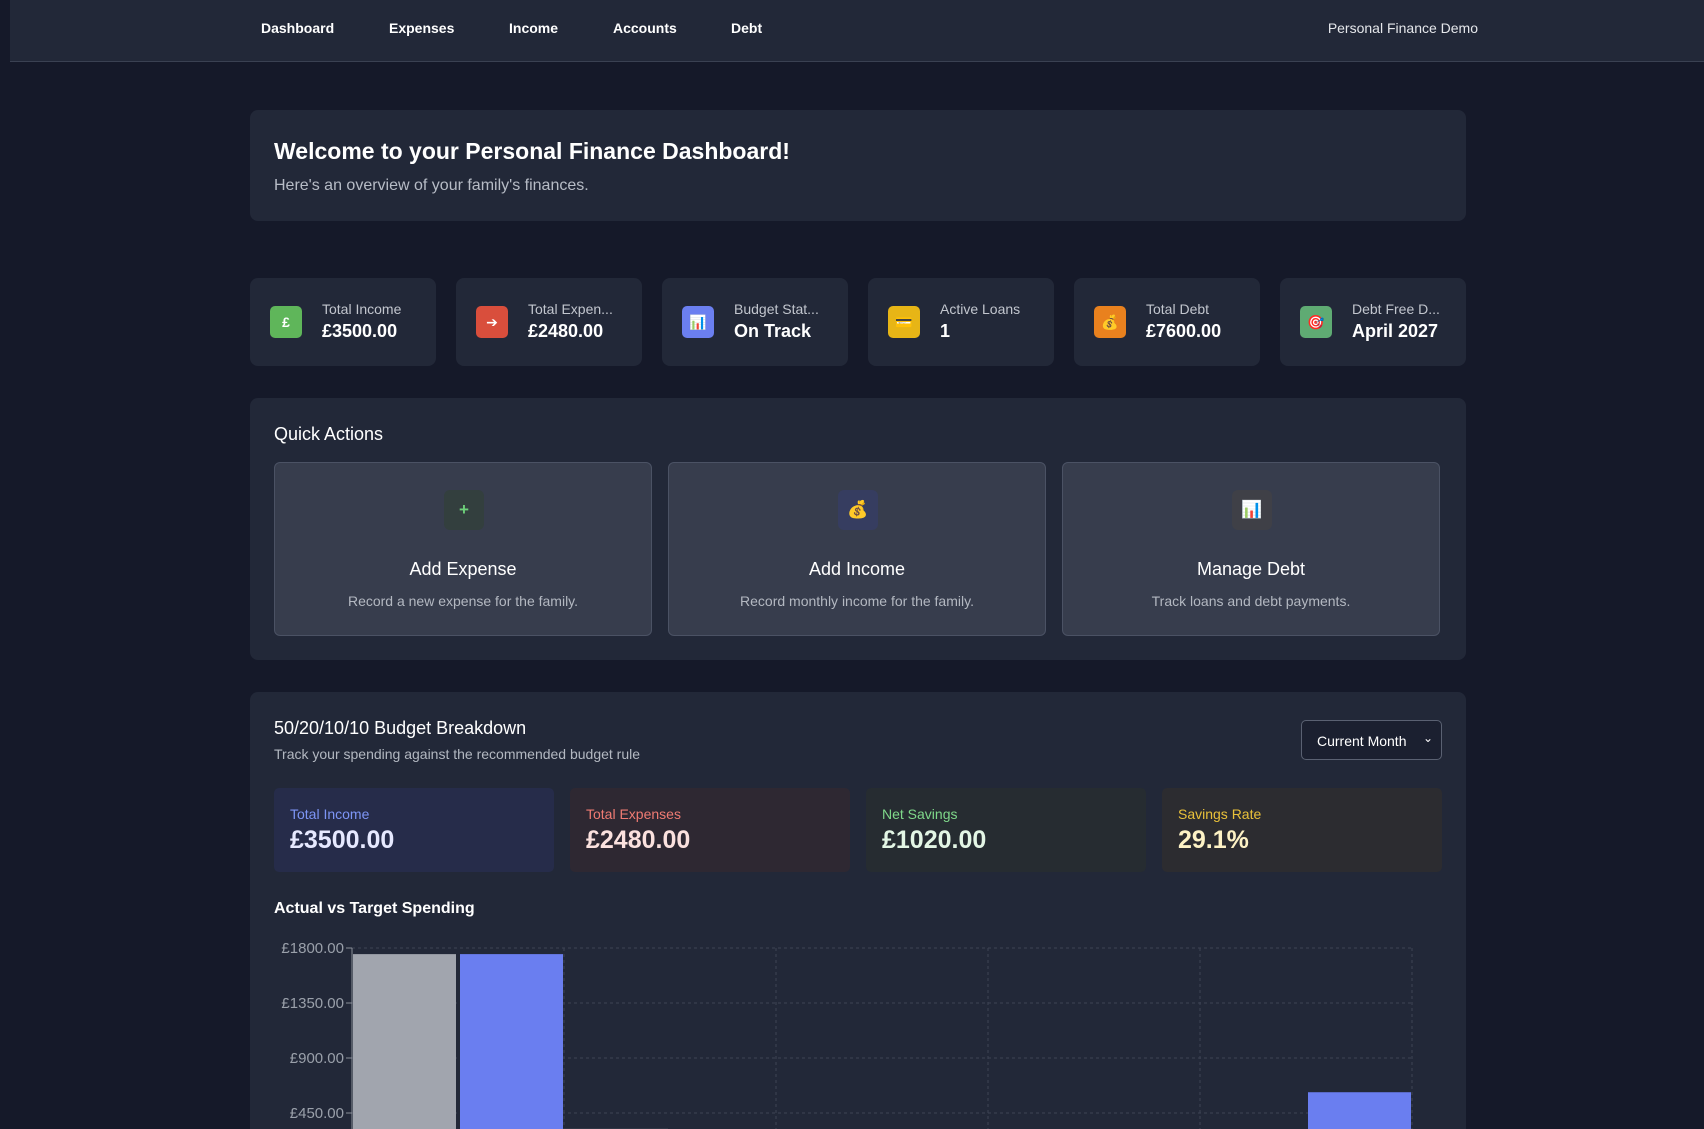 Image resolution: width=1704 pixels, height=1129 pixels. I want to click on summary-box: Net Savings £1020.00, so click(1006, 830).